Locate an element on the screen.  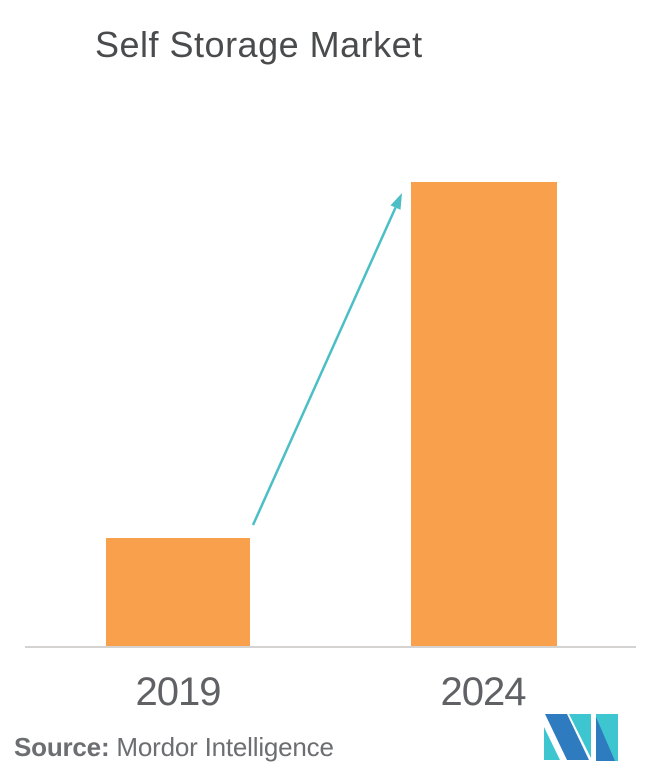
source-label: Source: is located at coordinates (62, 747).